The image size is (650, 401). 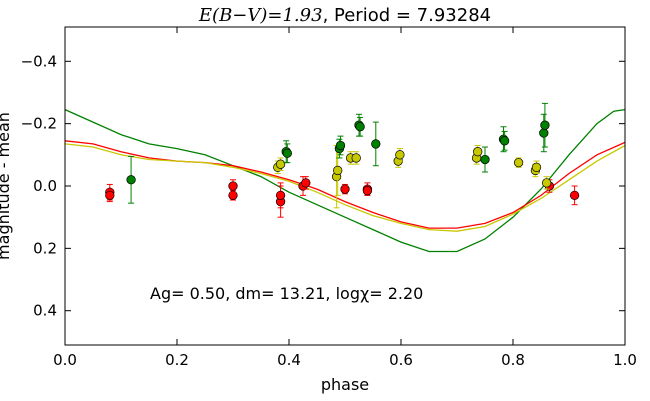 What do you see at coordinates (45, 311) in the screenshot?
I see `y-tick-label: 0.4` at bounding box center [45, 311].